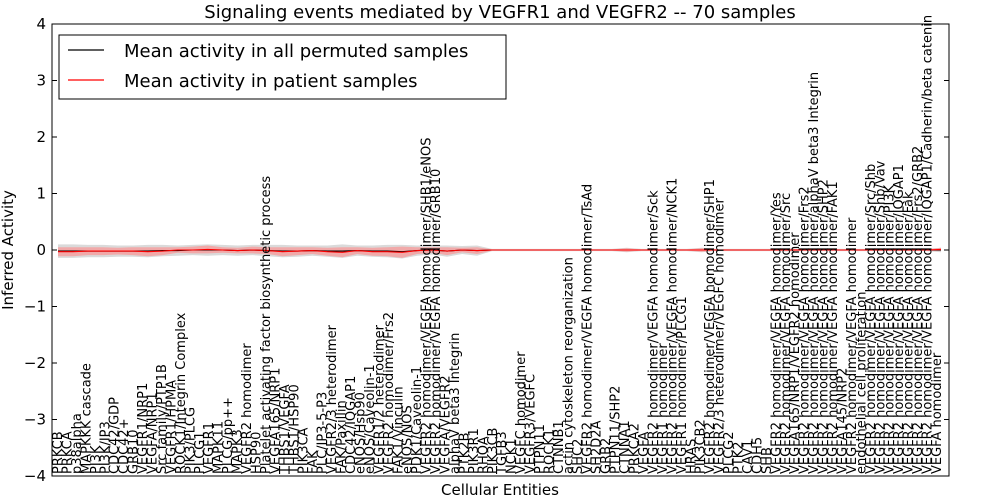 The image size is (1000, 500). Describe the element at coordinates (578, 456) in the screenshot. I see `entity-label: SHC2` at that location.